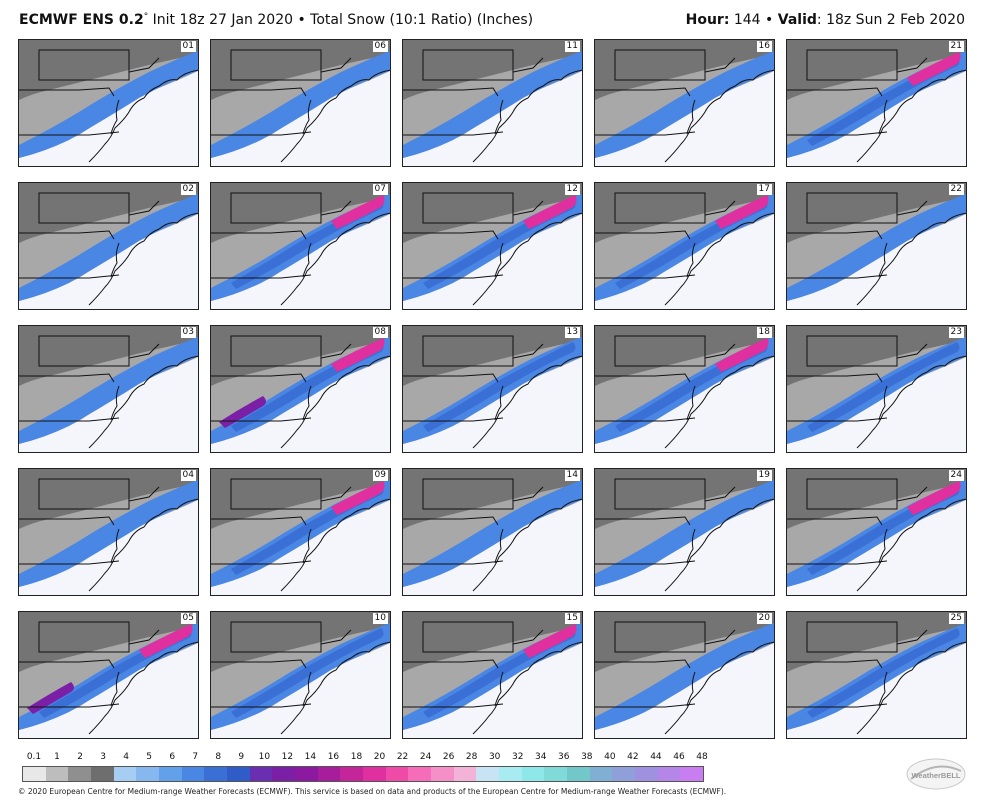  What do you see at coordinates (764, 618) in the screenshot?
I see `member-label: 20` at bounding box center [764, 618].